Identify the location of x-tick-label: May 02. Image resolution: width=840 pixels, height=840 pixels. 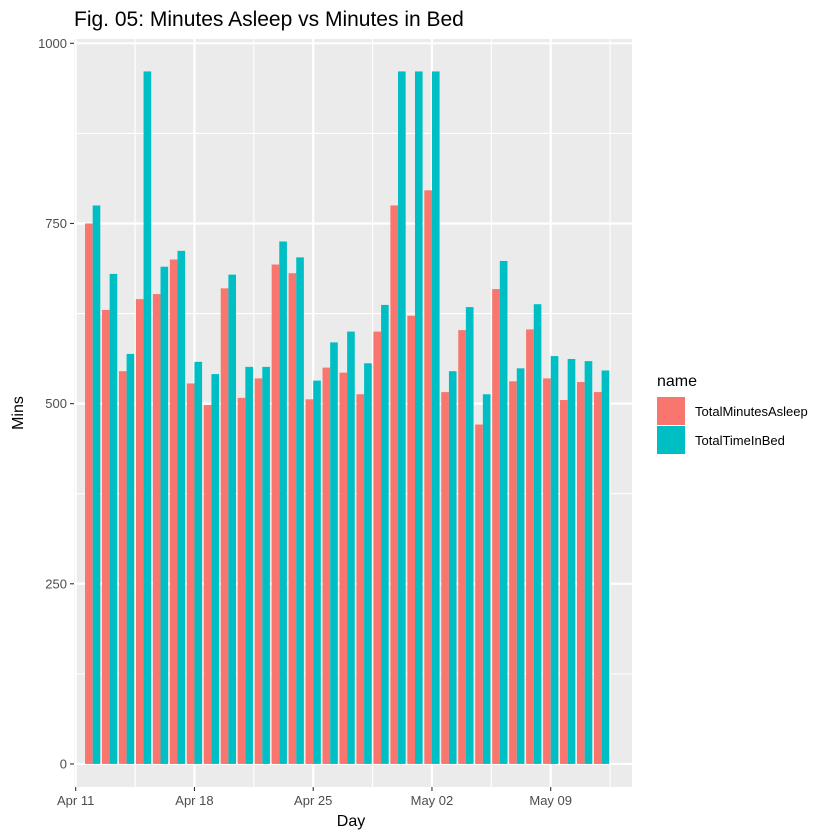
(432, 800).